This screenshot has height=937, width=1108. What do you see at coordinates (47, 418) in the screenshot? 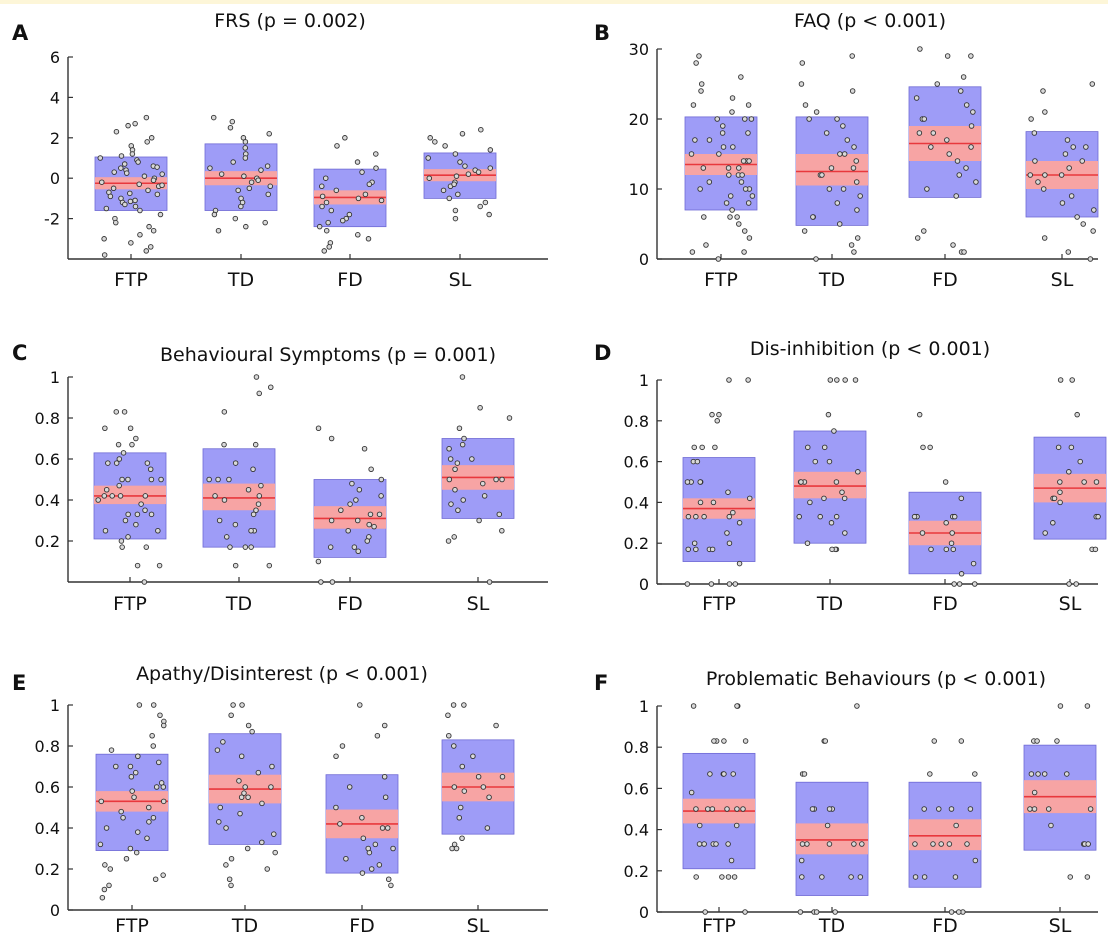
I see `y-tick-label: 0.8` at bounding box center [47, 418].